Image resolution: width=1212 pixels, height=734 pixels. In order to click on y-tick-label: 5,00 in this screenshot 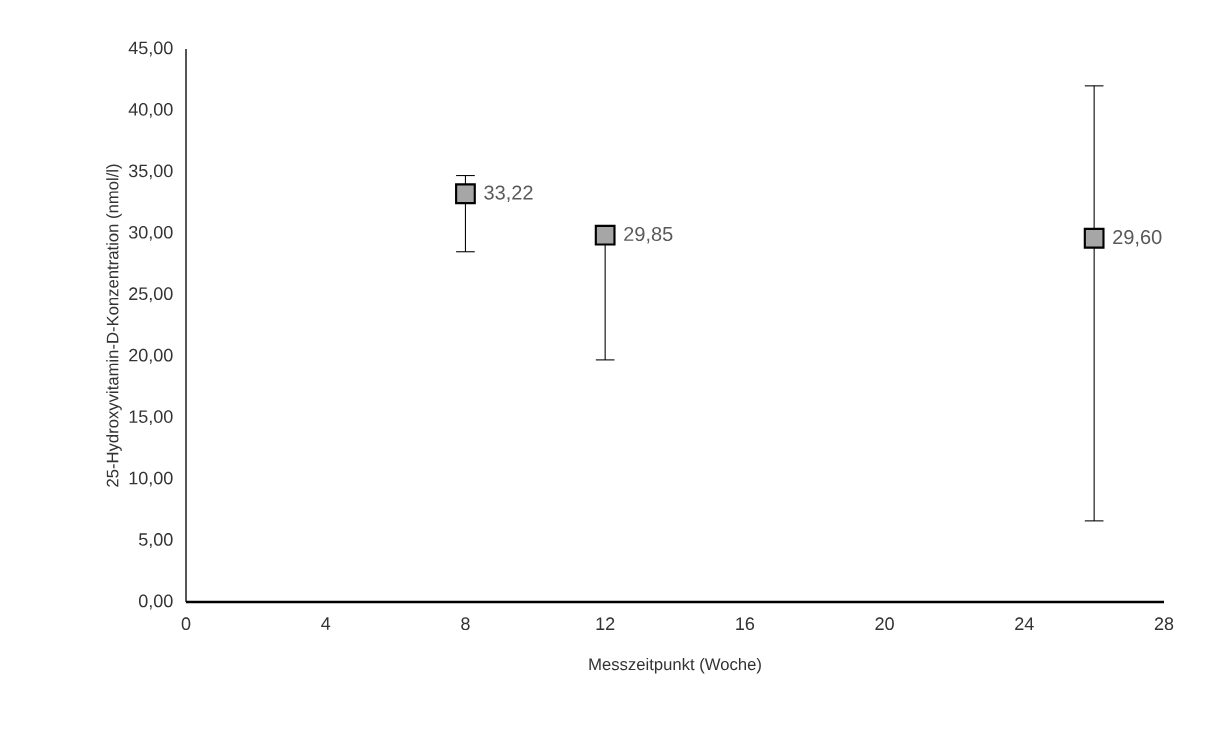, I will do `click(155, 540)`.